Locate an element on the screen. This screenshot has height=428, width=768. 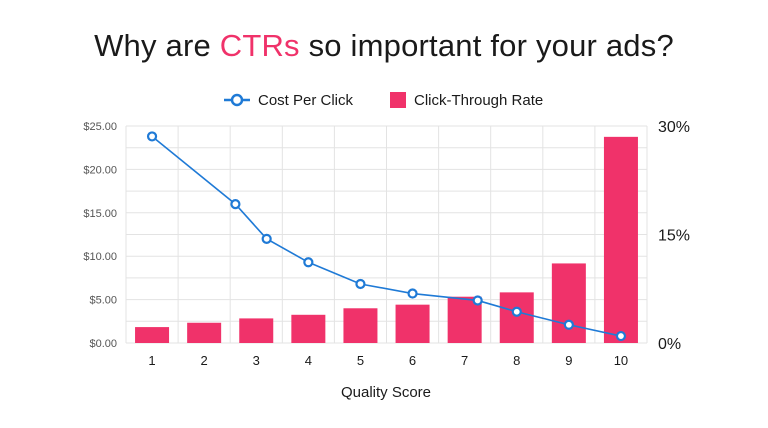
legend-bar-swatch is located at coordinates (398, 100).